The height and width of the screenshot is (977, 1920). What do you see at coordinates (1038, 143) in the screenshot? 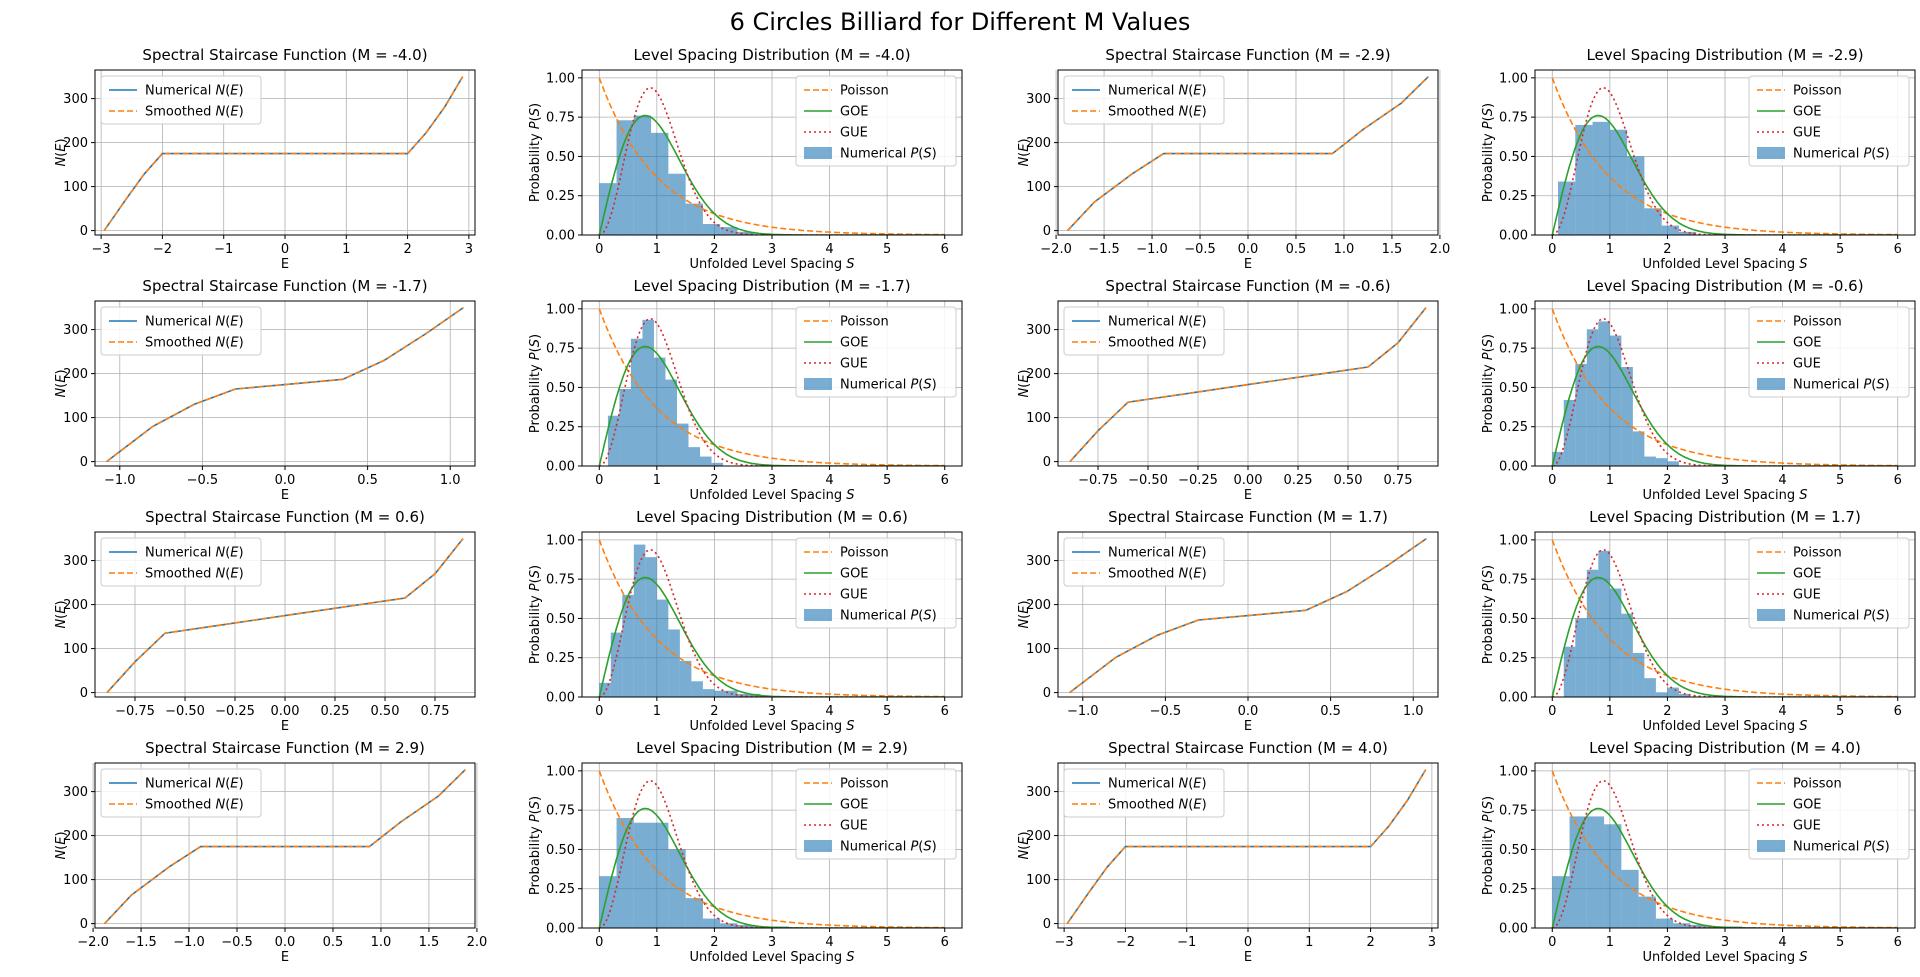
I see `y-tick-label: 200` at bounding box center [1038, 143].